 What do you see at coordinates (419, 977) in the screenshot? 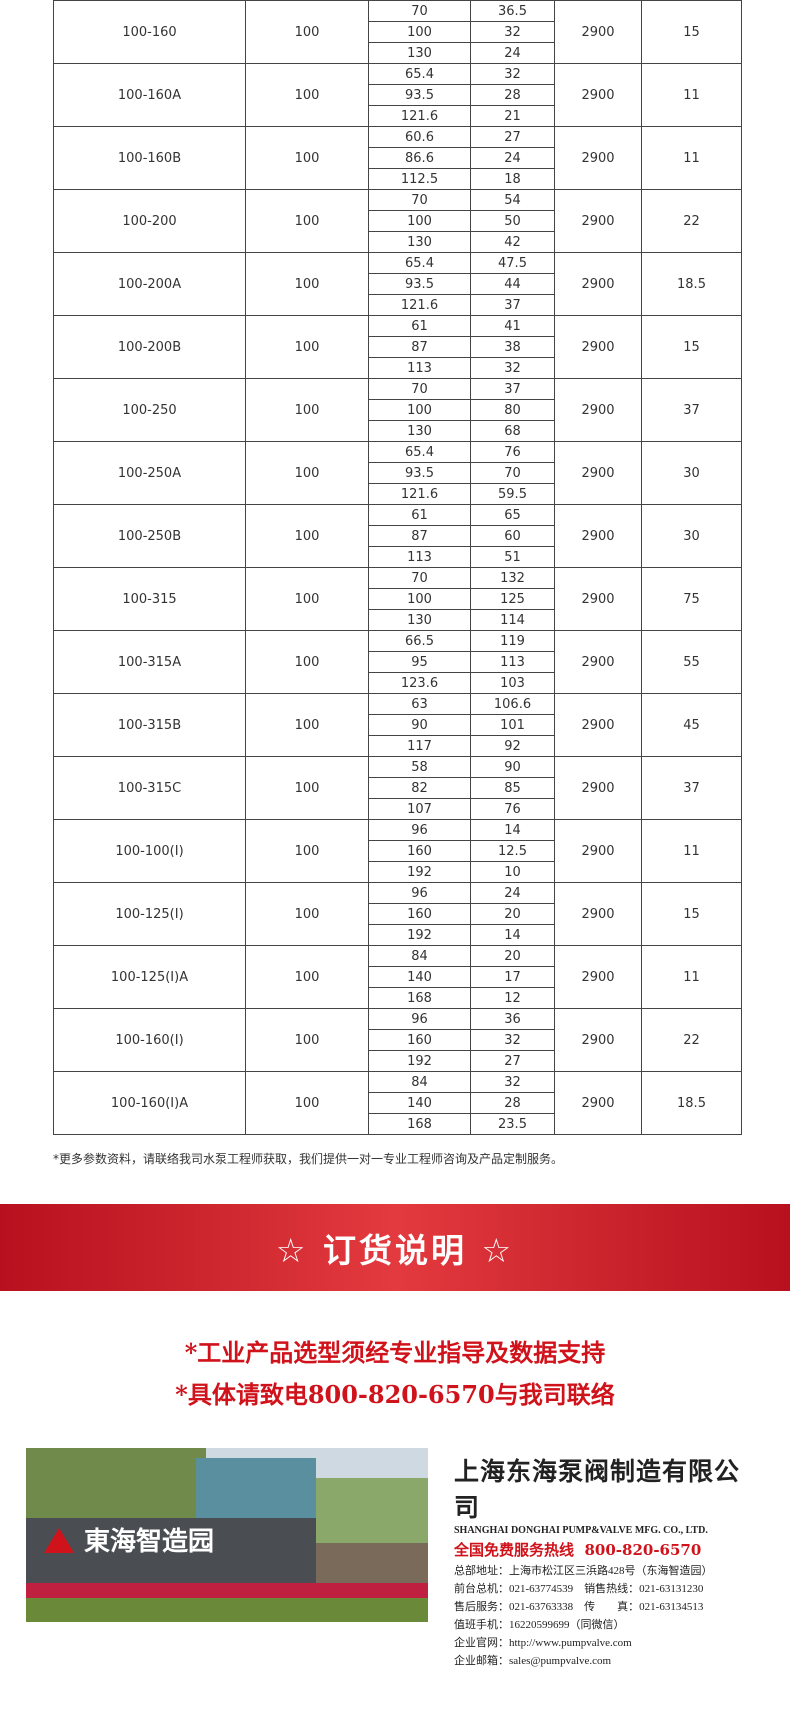
I see `flow-value: 140` at bounding box center [419, 977].